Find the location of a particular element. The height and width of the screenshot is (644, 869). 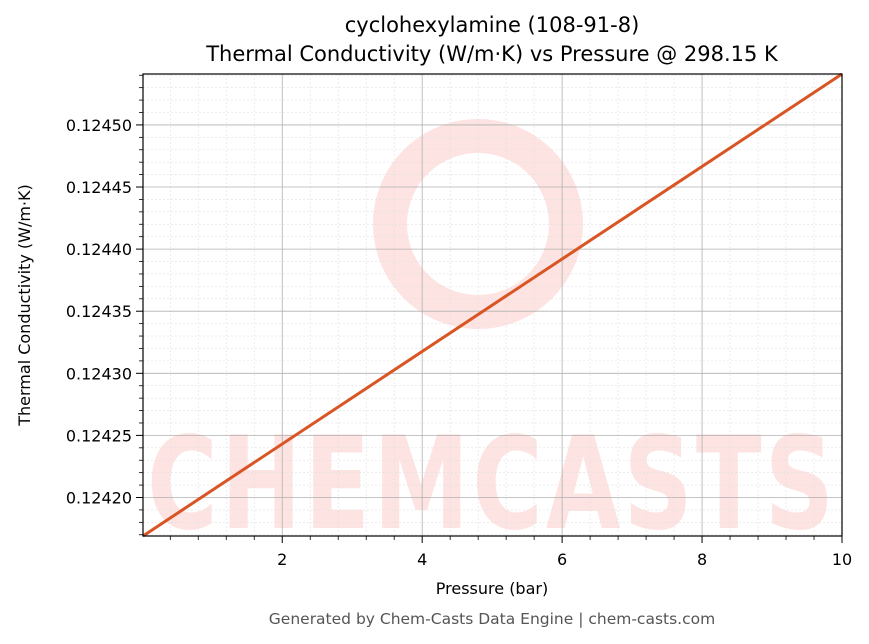

x-tick-label: 8 is located at coordinates (702, 559).